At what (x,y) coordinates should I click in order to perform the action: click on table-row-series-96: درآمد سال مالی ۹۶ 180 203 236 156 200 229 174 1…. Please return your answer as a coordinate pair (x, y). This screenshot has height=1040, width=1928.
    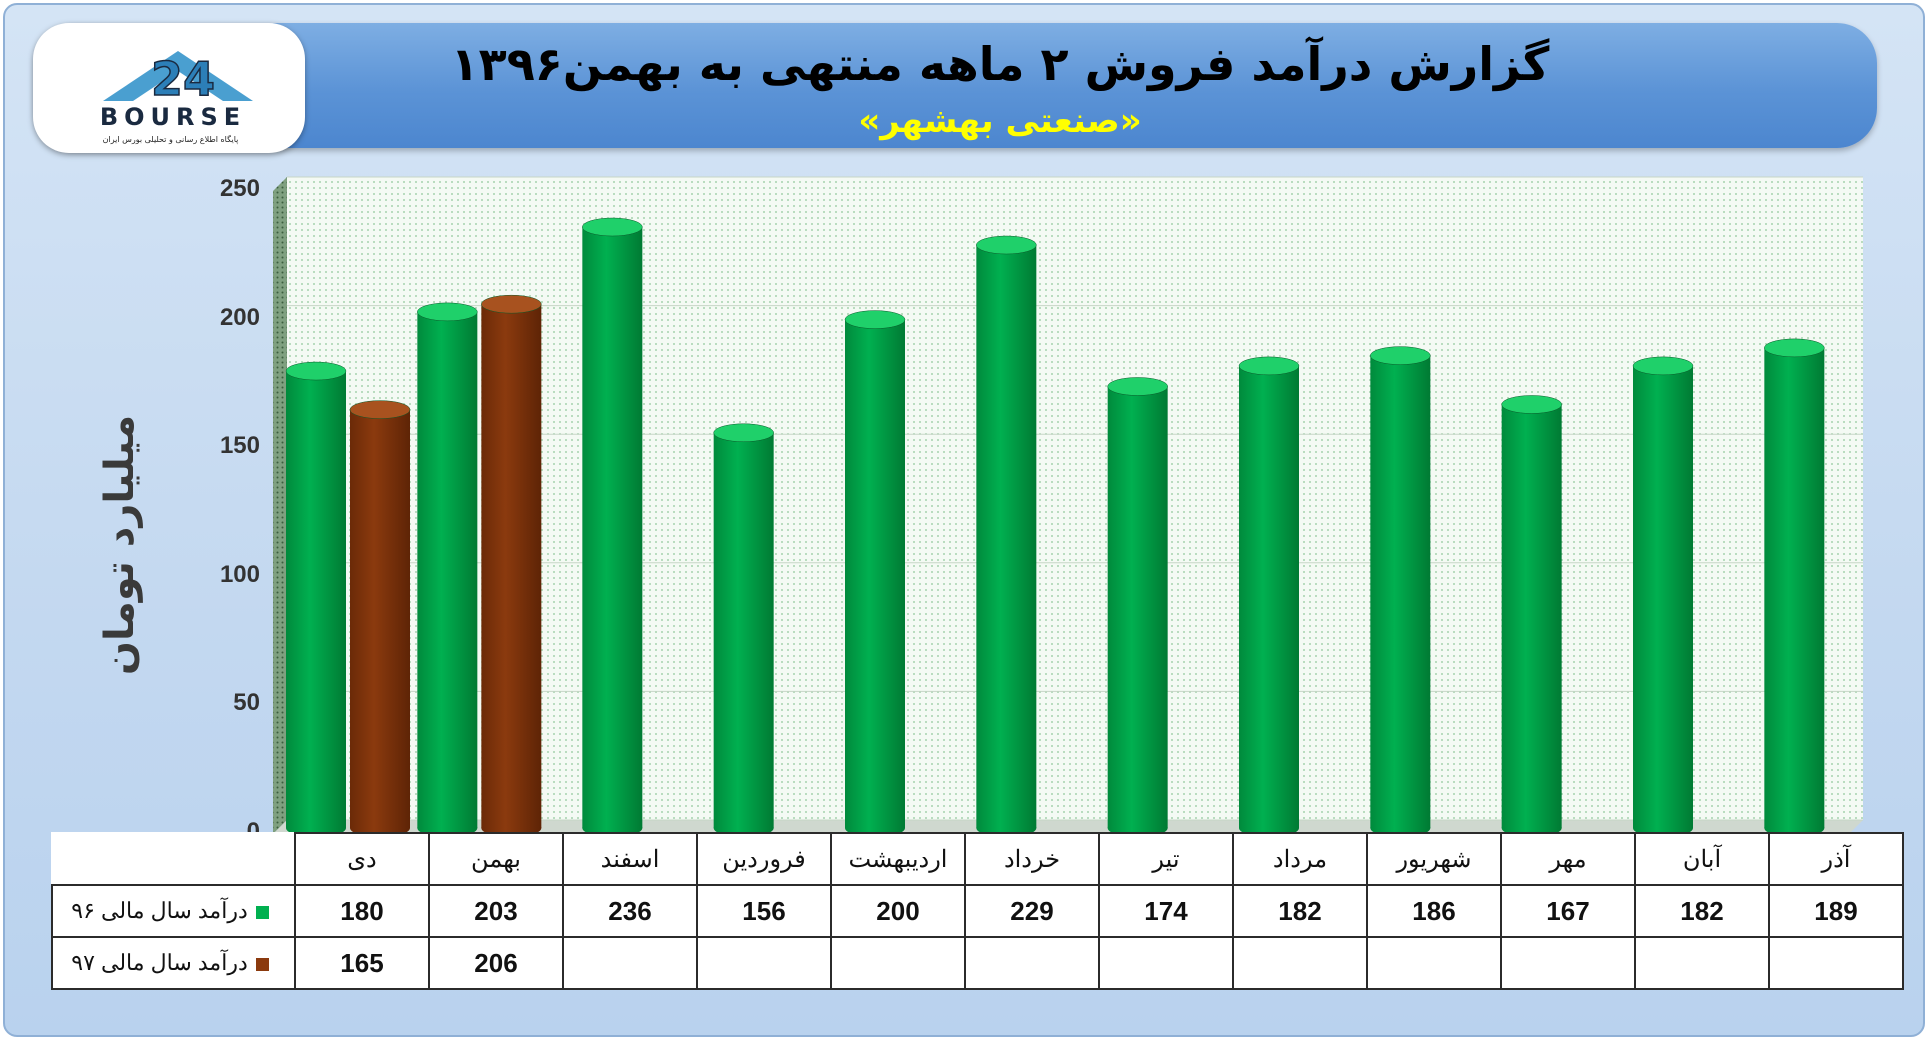
    Looking at the image, I should click on (977, 911).